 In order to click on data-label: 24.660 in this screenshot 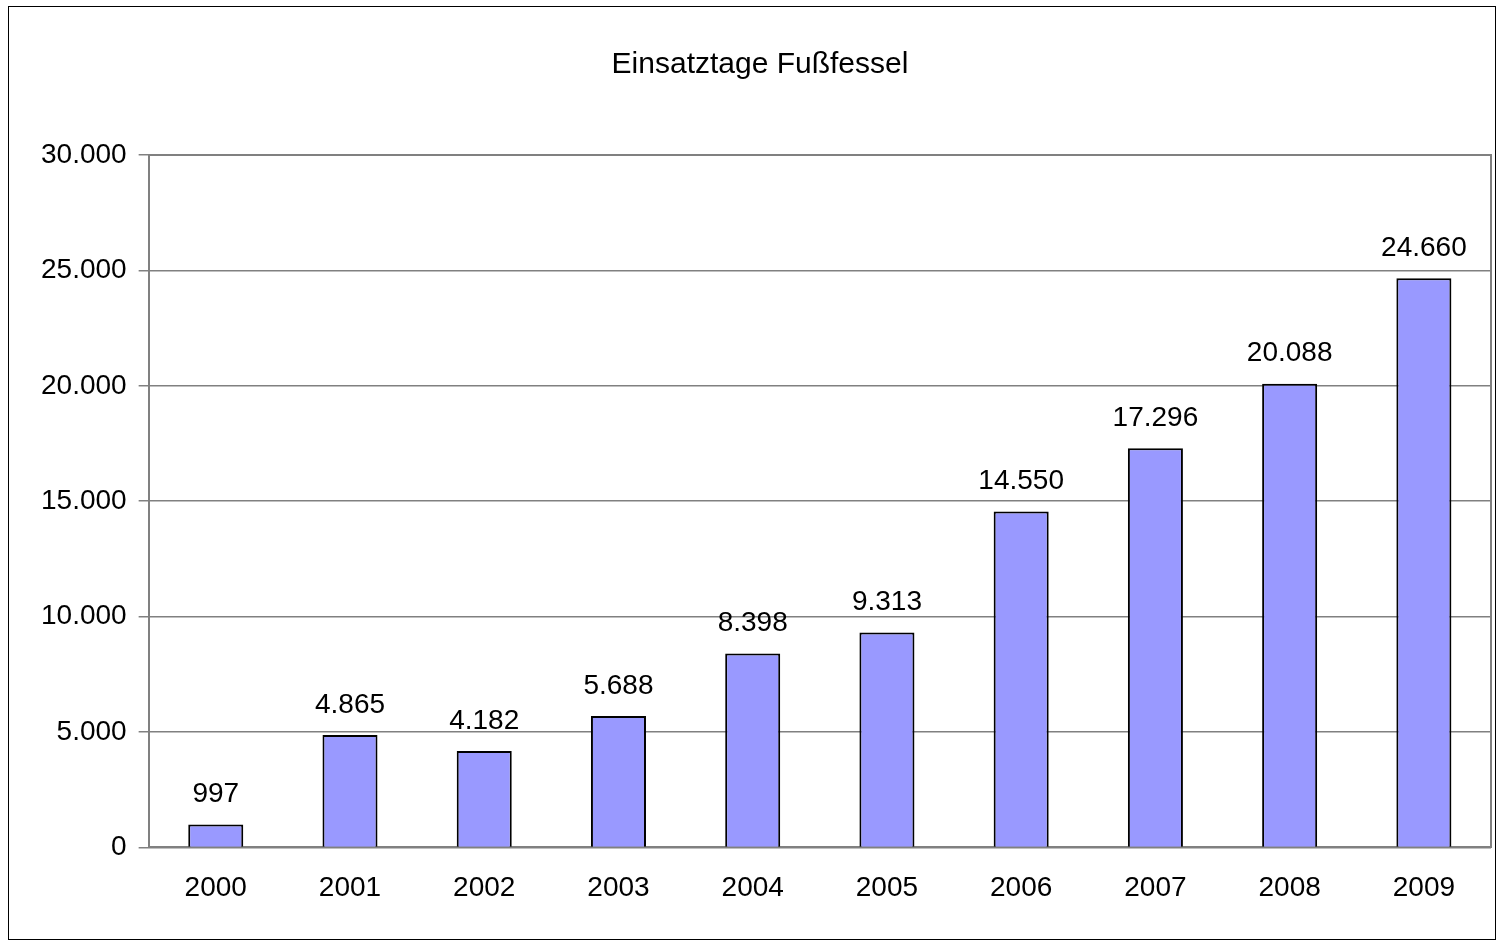, I will do `click(1424, 246)`.